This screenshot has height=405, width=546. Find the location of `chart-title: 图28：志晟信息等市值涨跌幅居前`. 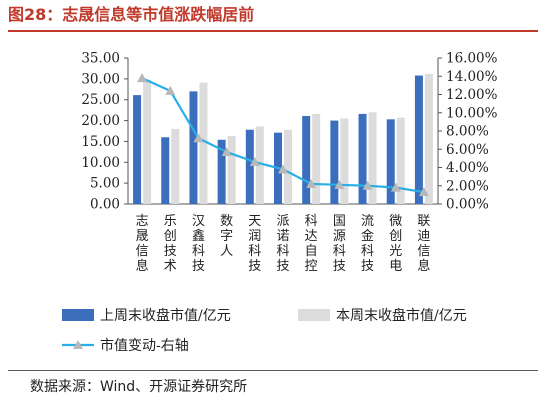

chart-title: 图28：志晟信息等市值涨跌幅居前 is located at coordinates (131, 14).